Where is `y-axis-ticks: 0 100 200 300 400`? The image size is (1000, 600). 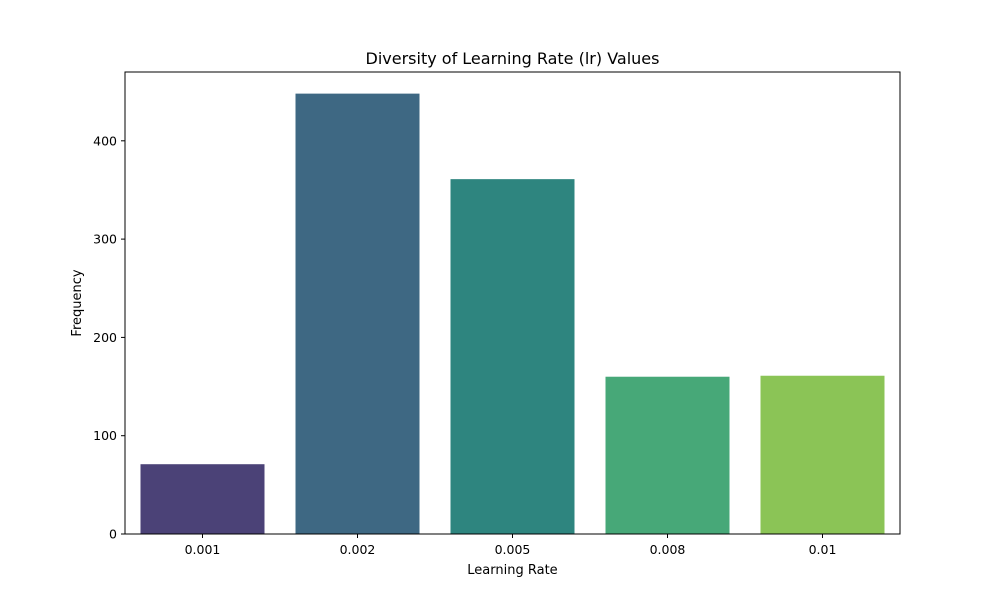 y-axis-ticks: 0 100 200 300 400 is located at coordinates (109, 337).